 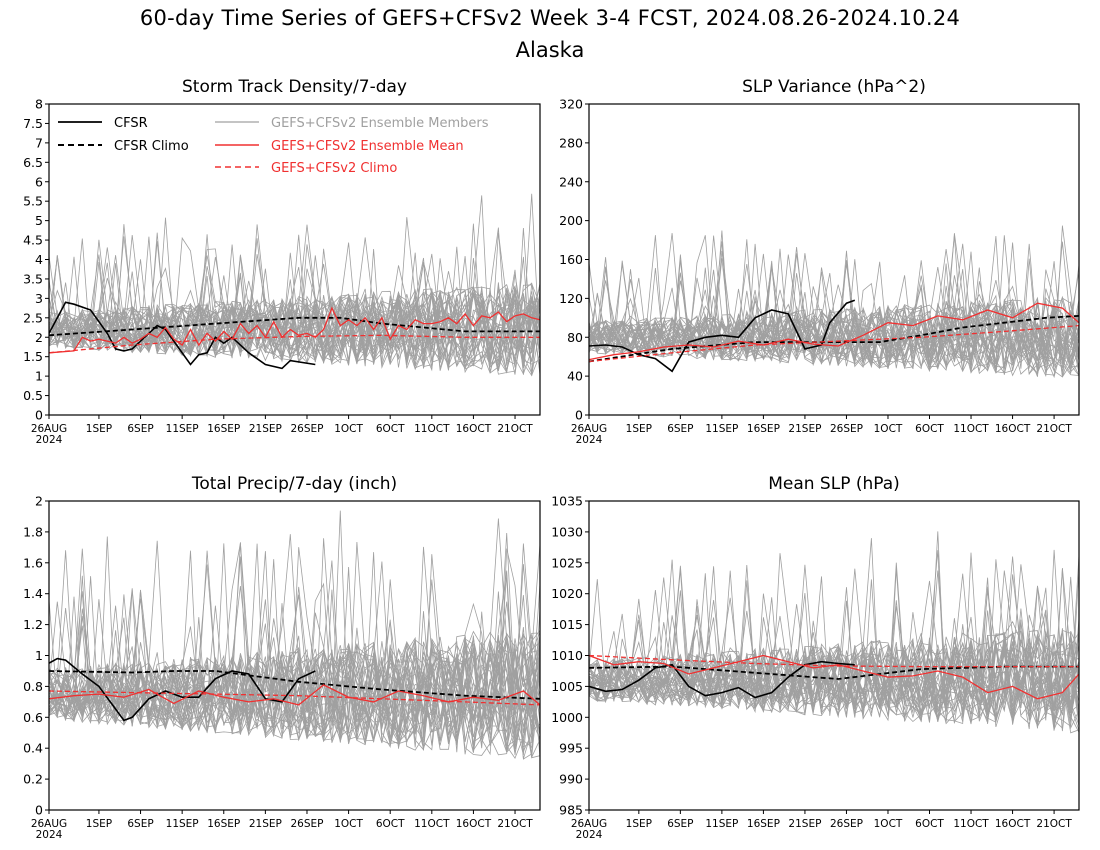 What do you see at coordinates (33, 748) in the screenshot?
I see `y-tick-label: 0.4` at bounding box center [33, 748].